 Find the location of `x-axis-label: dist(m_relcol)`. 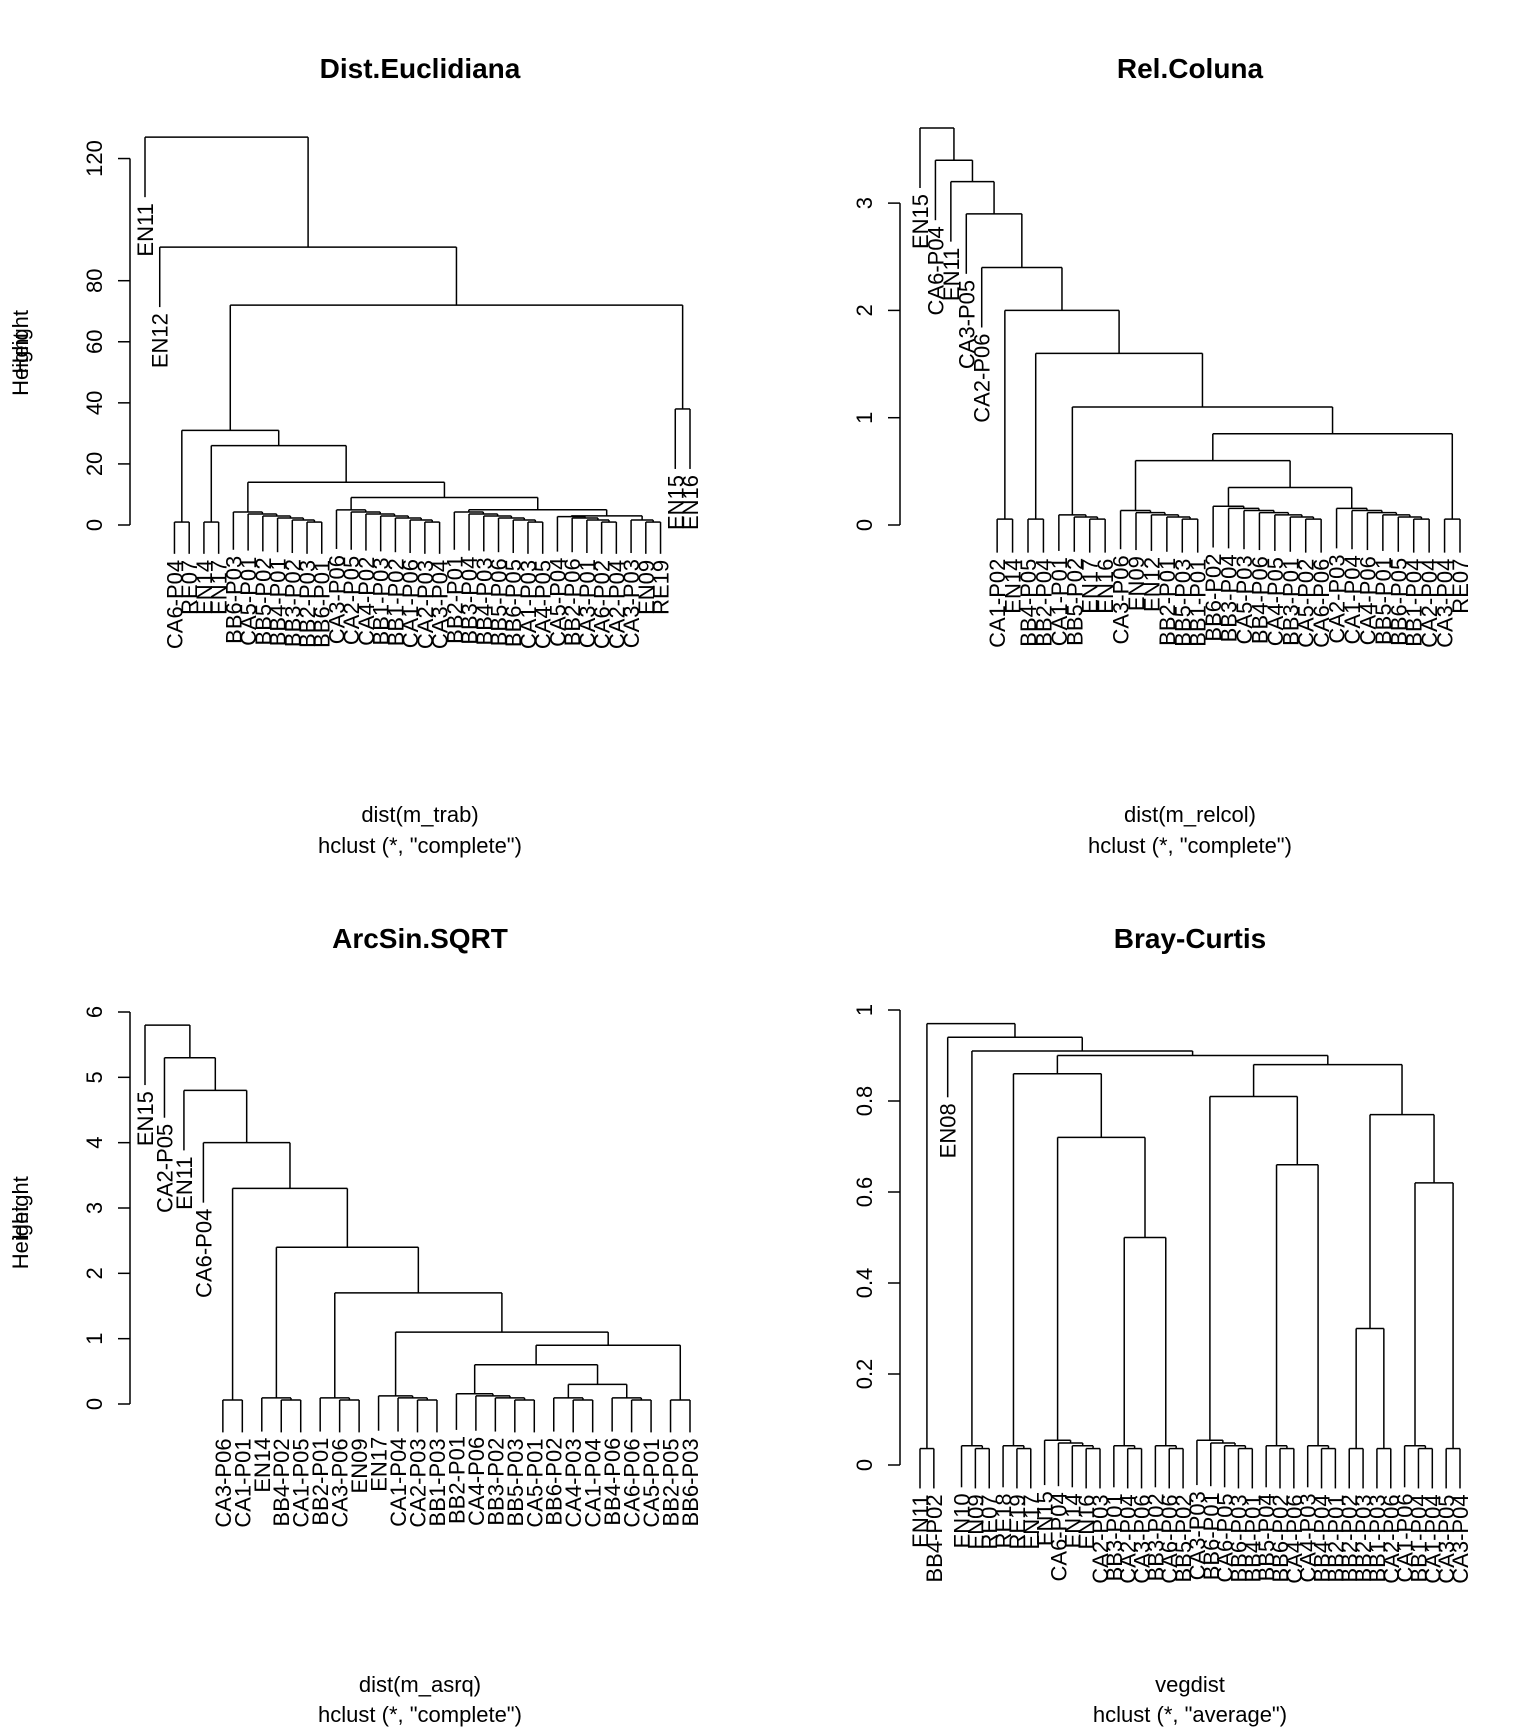

x-axis-label: dist(m_relcol) is located at coordinates (1190, 814).